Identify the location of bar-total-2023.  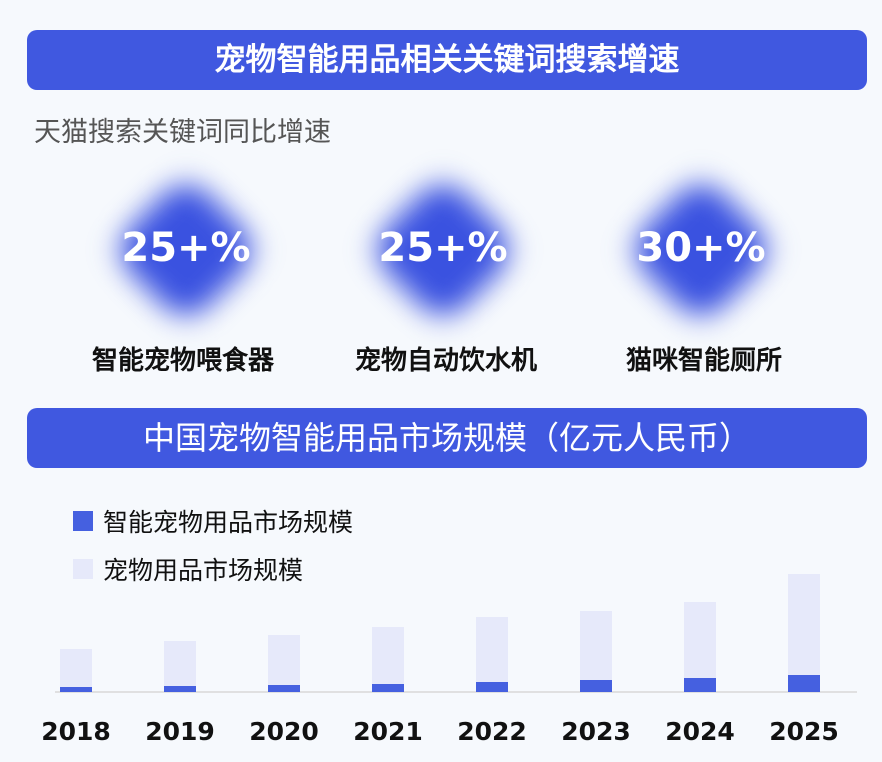
(596, 651).